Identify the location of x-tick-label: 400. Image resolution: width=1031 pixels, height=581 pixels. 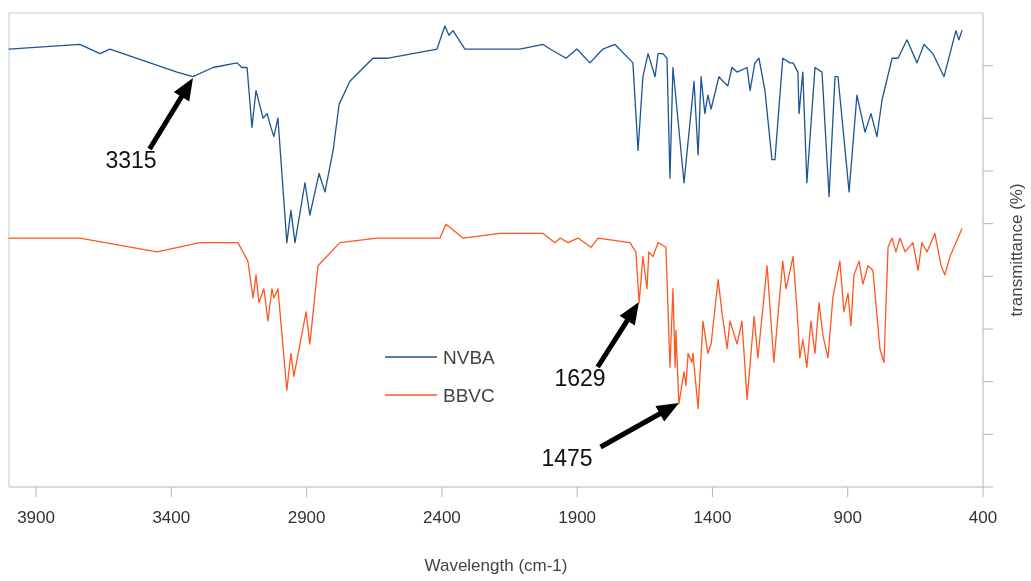
(983, 517).